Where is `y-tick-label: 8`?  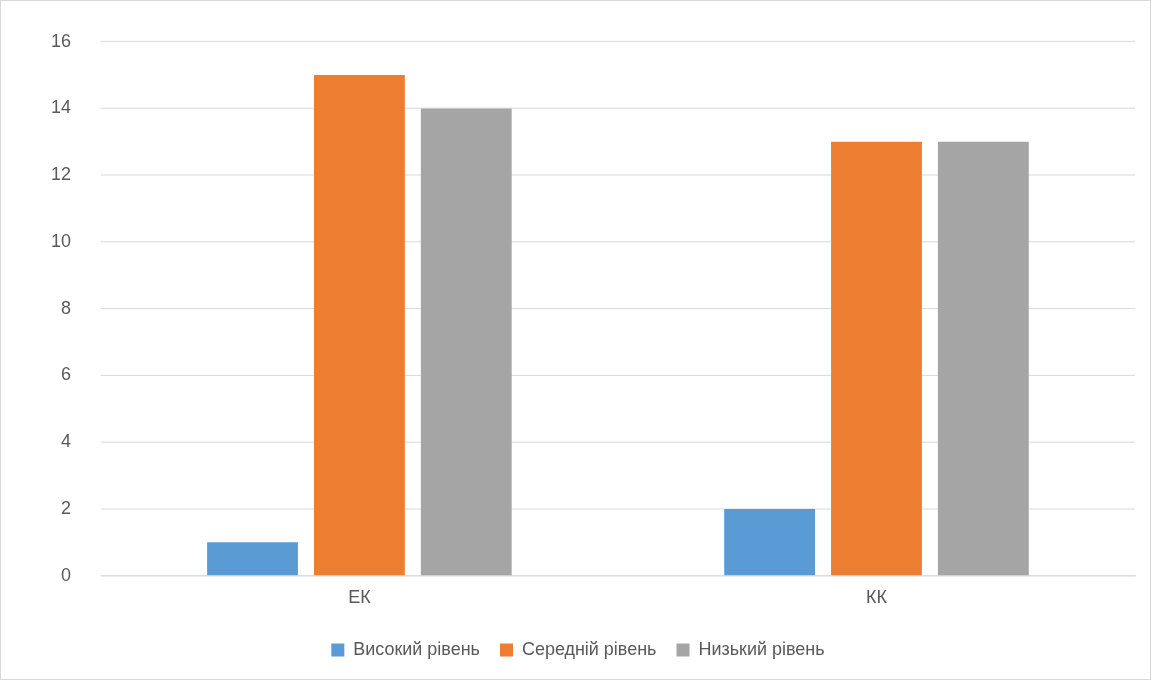
y-tick-label: 8 is located at coordinates (65, 307).